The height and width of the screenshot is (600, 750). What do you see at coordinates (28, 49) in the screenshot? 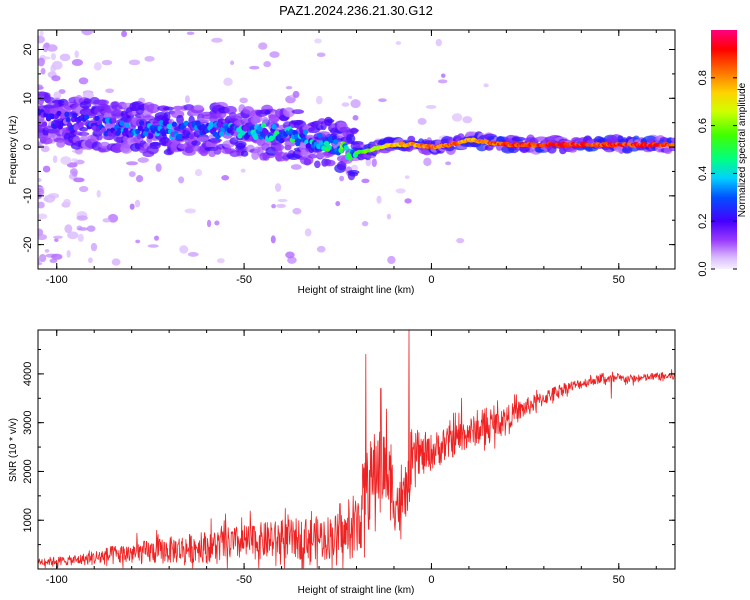
I see `y-tick-label: 20` at bounding box center [28, 49].